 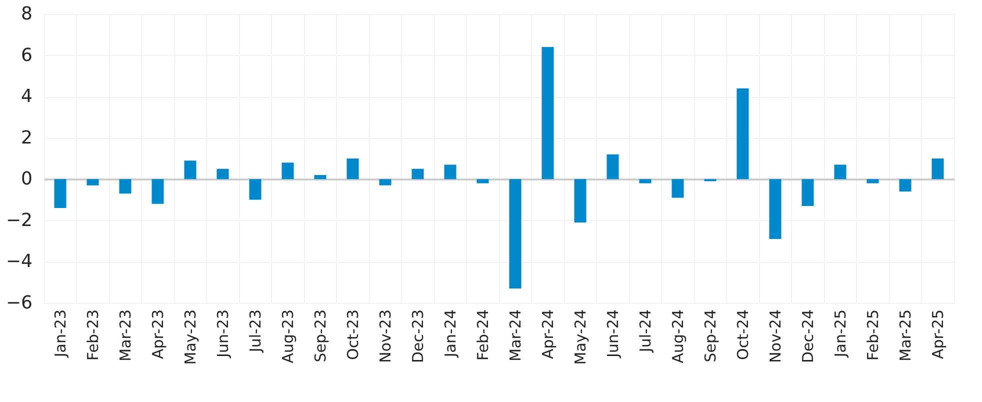 I want to click on x-tick-label: Jul-24, so click(x=645, y=332).